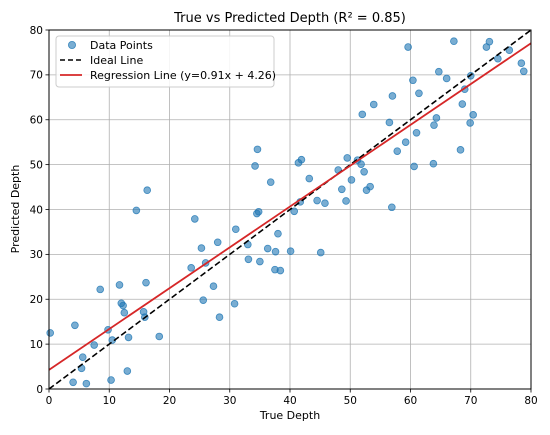 The width and height of the screenshot is (550, 435). I want to click on x-tick-label: 40, so click(289, 401).